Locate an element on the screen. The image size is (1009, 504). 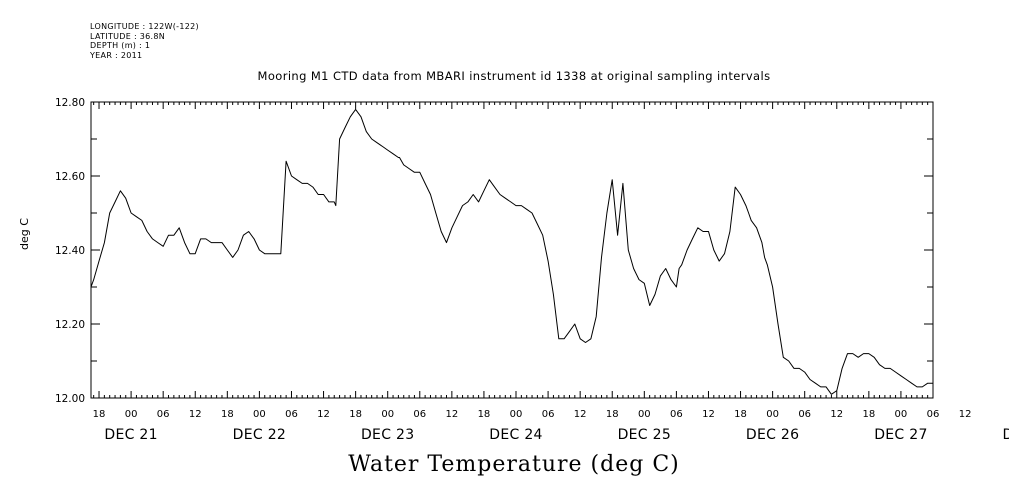
x-day-label: DEC 28 is located at coordinates (1005, 435).